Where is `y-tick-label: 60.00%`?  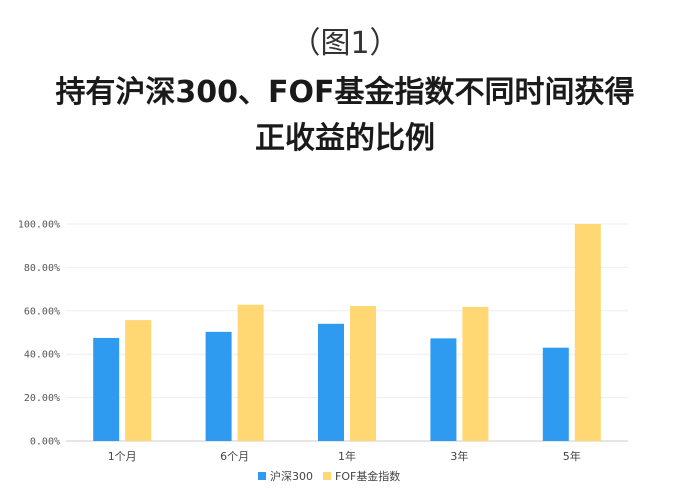
y-tick-label: 60.00% is located at coordinates (42, 311).